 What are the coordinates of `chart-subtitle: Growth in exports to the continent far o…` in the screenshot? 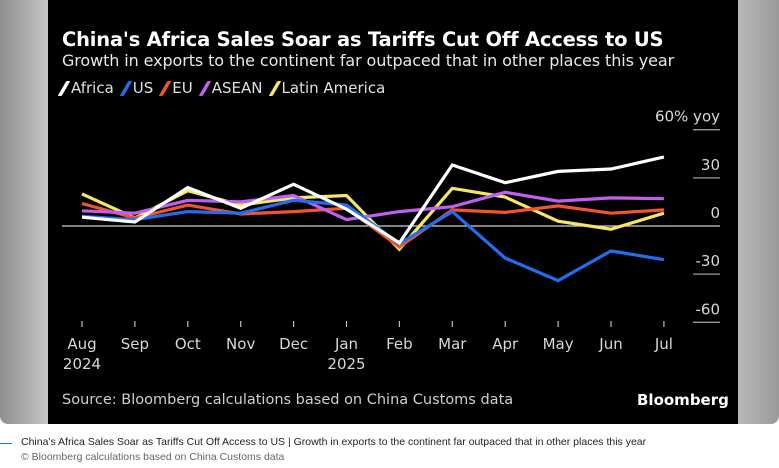 It's located at (368, 60).